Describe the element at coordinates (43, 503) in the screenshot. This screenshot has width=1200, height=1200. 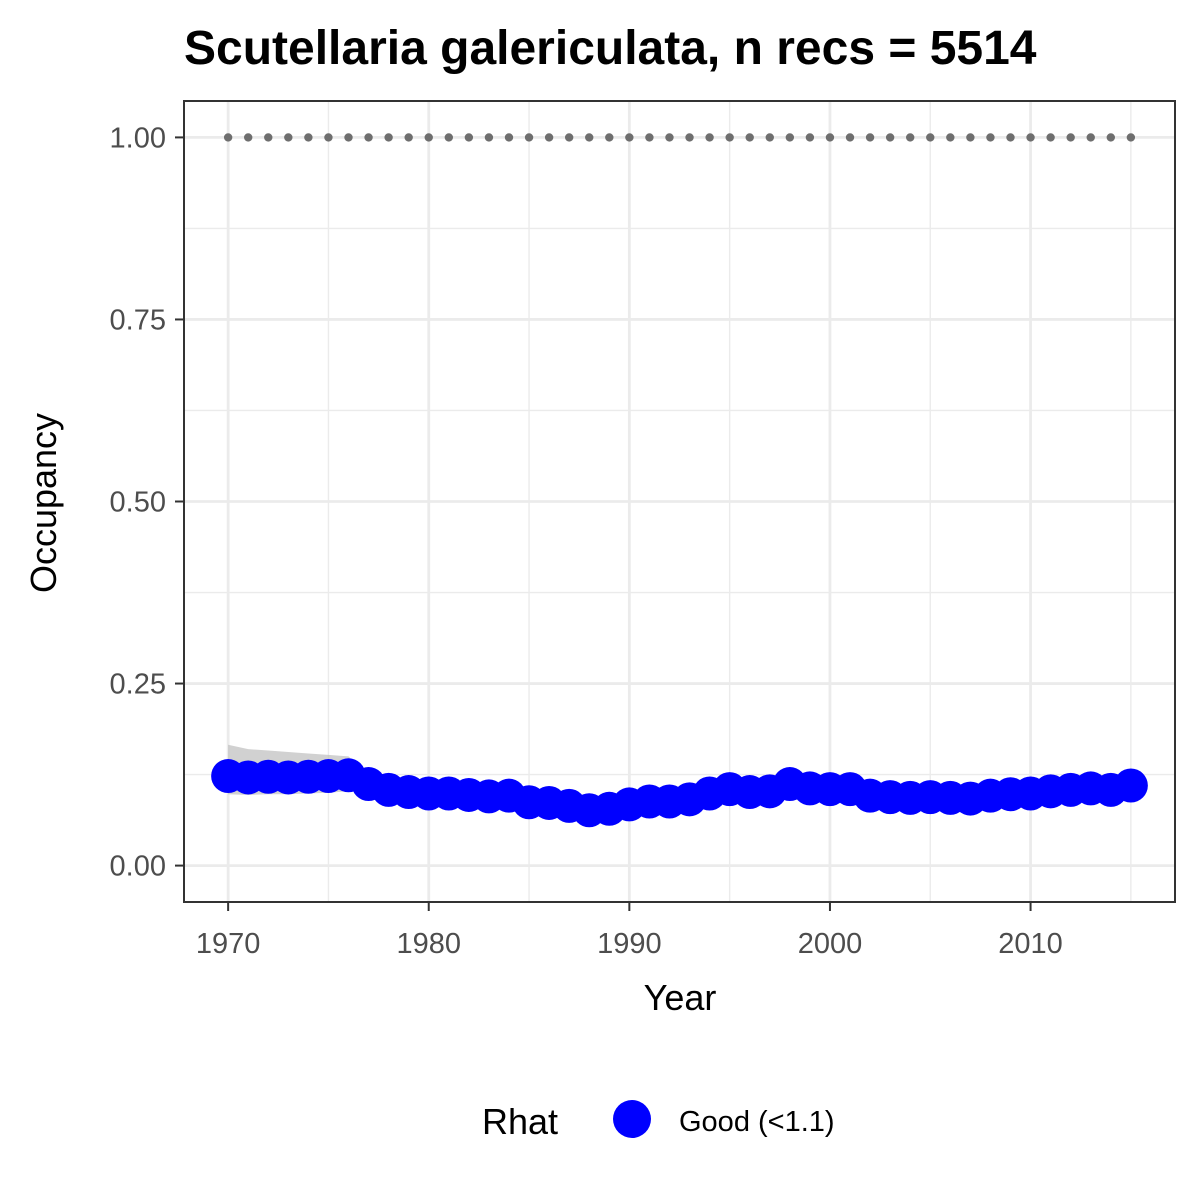
I see `y-axis-title: Occupancy` at that location.